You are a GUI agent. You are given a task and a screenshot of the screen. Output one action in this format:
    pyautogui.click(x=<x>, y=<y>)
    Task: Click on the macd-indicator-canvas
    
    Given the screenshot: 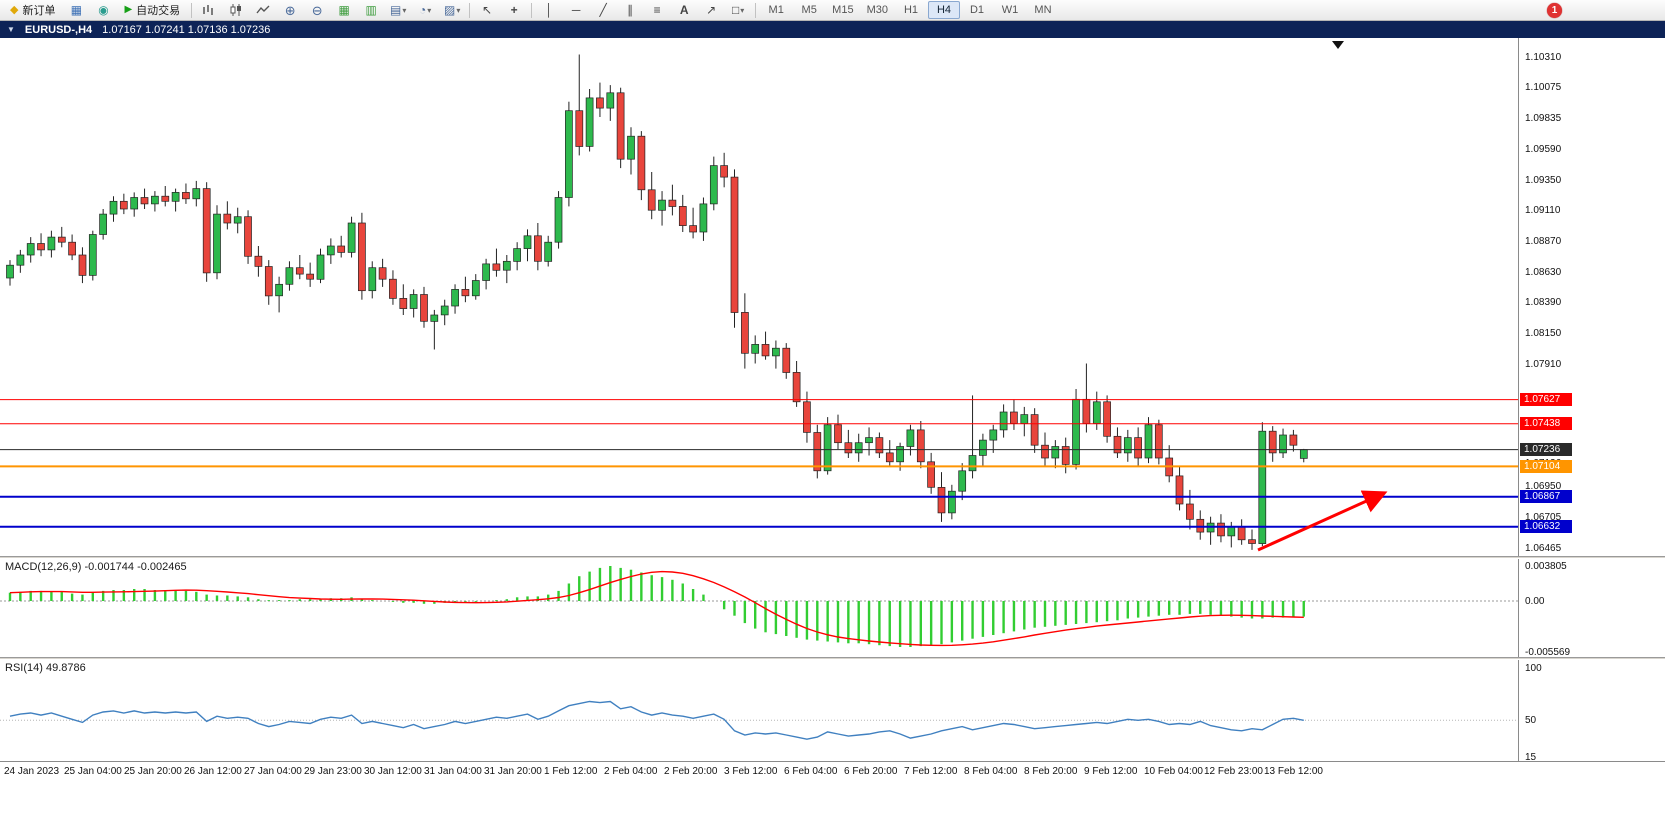 What is the action you would take?
    pyautogui.click(x=759, y=608)
    